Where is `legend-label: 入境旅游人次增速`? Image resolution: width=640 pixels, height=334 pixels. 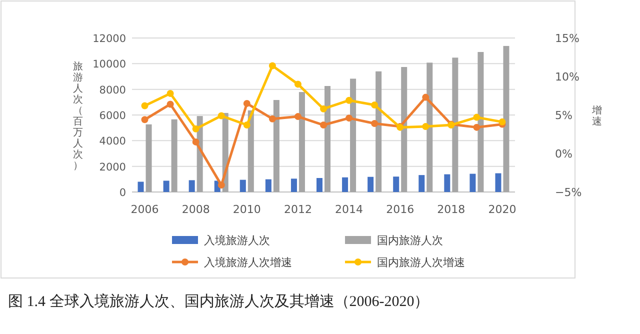
legend-label: 入境旅游人次增速 is located at coordinates (248, 262).